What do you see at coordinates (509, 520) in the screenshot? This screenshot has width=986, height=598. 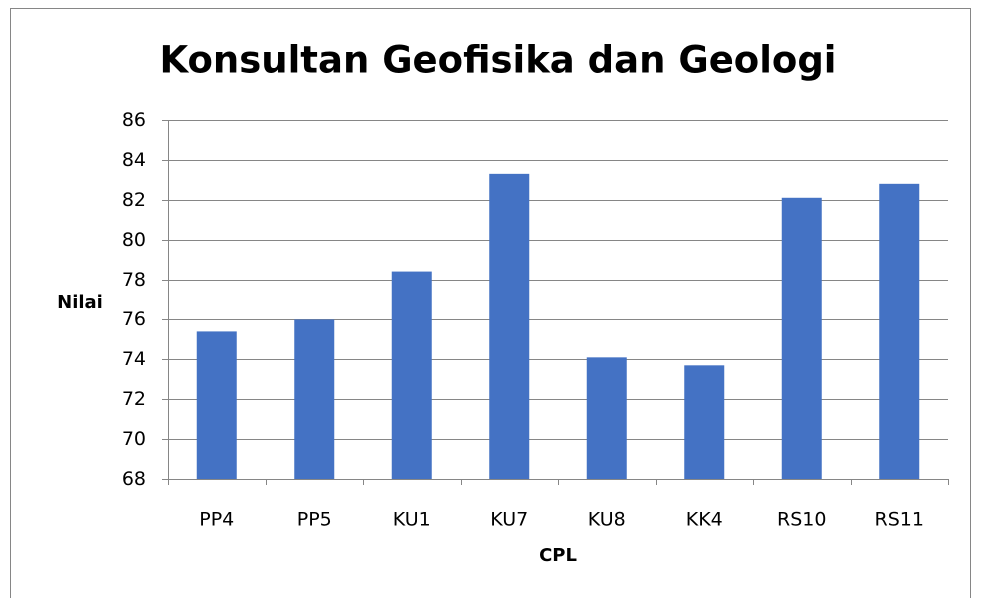 I see `x-tick-label: KU7` at bounding box center [509, 520].